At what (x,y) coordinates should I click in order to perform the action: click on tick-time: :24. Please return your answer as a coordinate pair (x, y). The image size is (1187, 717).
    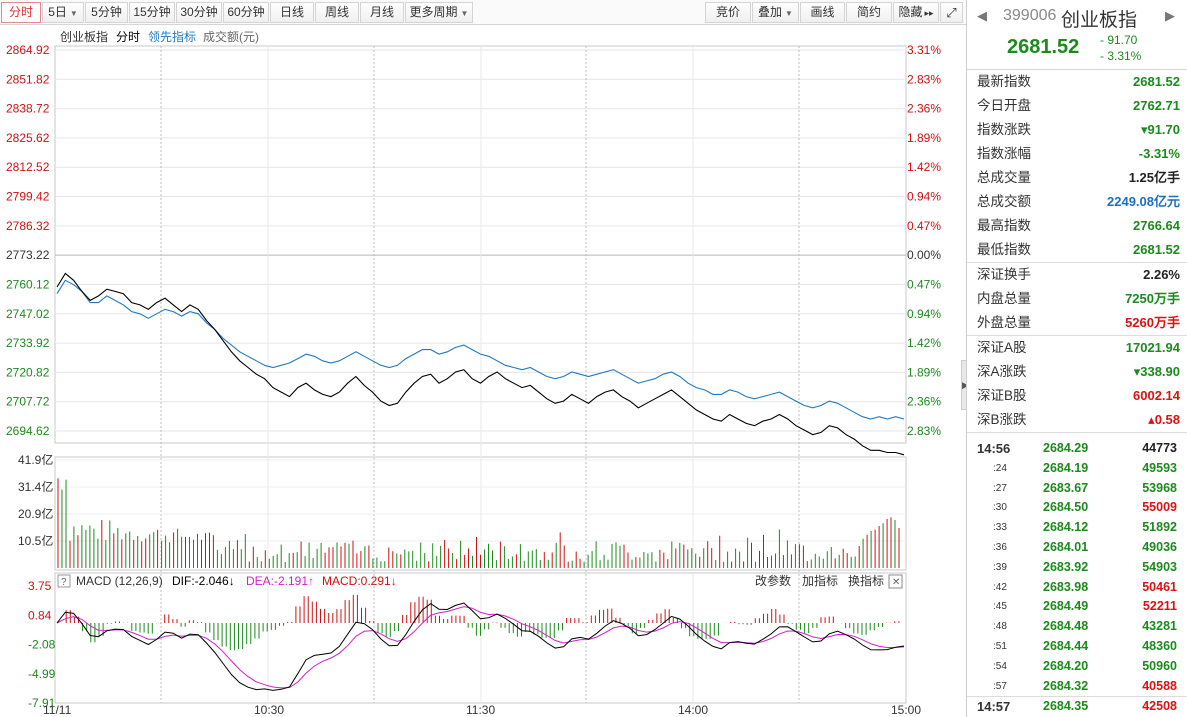
    Looking at the image, I should click on (1000, 468).